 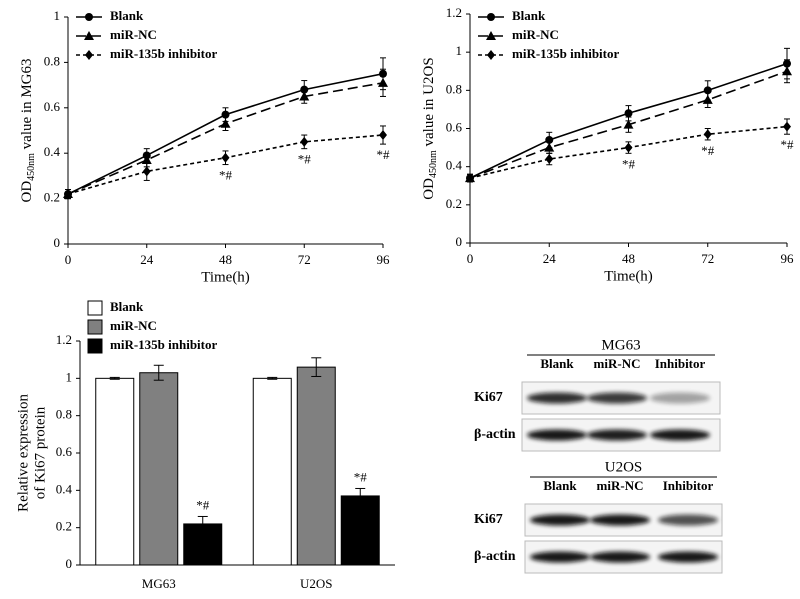 What do you see at coordinates (628, 258) in the screenshot?
I see `x-tick-label: 48` at bounding box center [628, 258].